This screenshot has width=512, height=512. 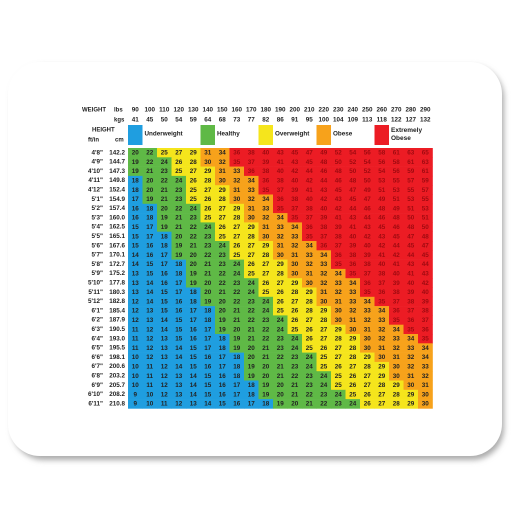 What do you see at coordinates (310, 227) in the screenshot?
I see `bmi-value: 36` at bounding box center [310, 227].